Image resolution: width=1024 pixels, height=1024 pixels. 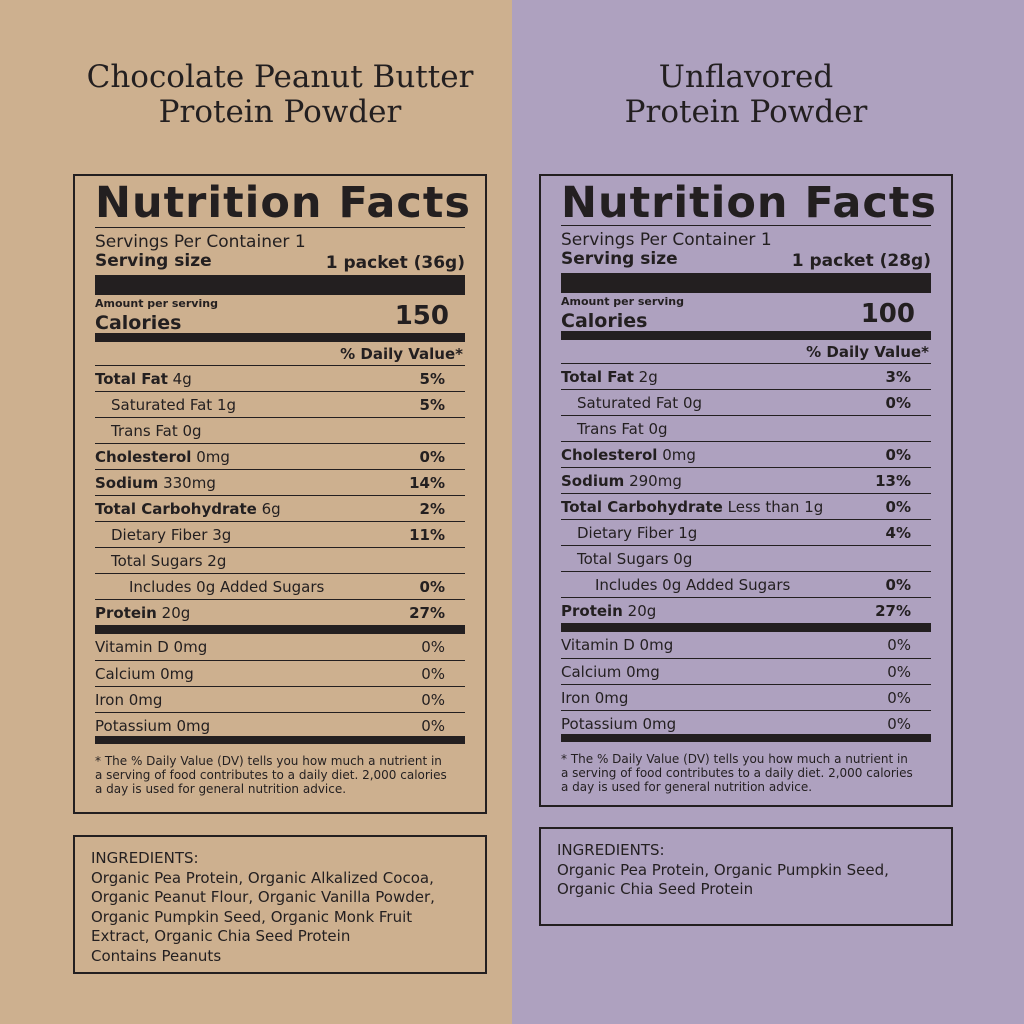 What do you see at coordinates (622, 301) in the screenshot?
I see `amount-per-serving: Amount per serving` at bounding box center [622, 301].